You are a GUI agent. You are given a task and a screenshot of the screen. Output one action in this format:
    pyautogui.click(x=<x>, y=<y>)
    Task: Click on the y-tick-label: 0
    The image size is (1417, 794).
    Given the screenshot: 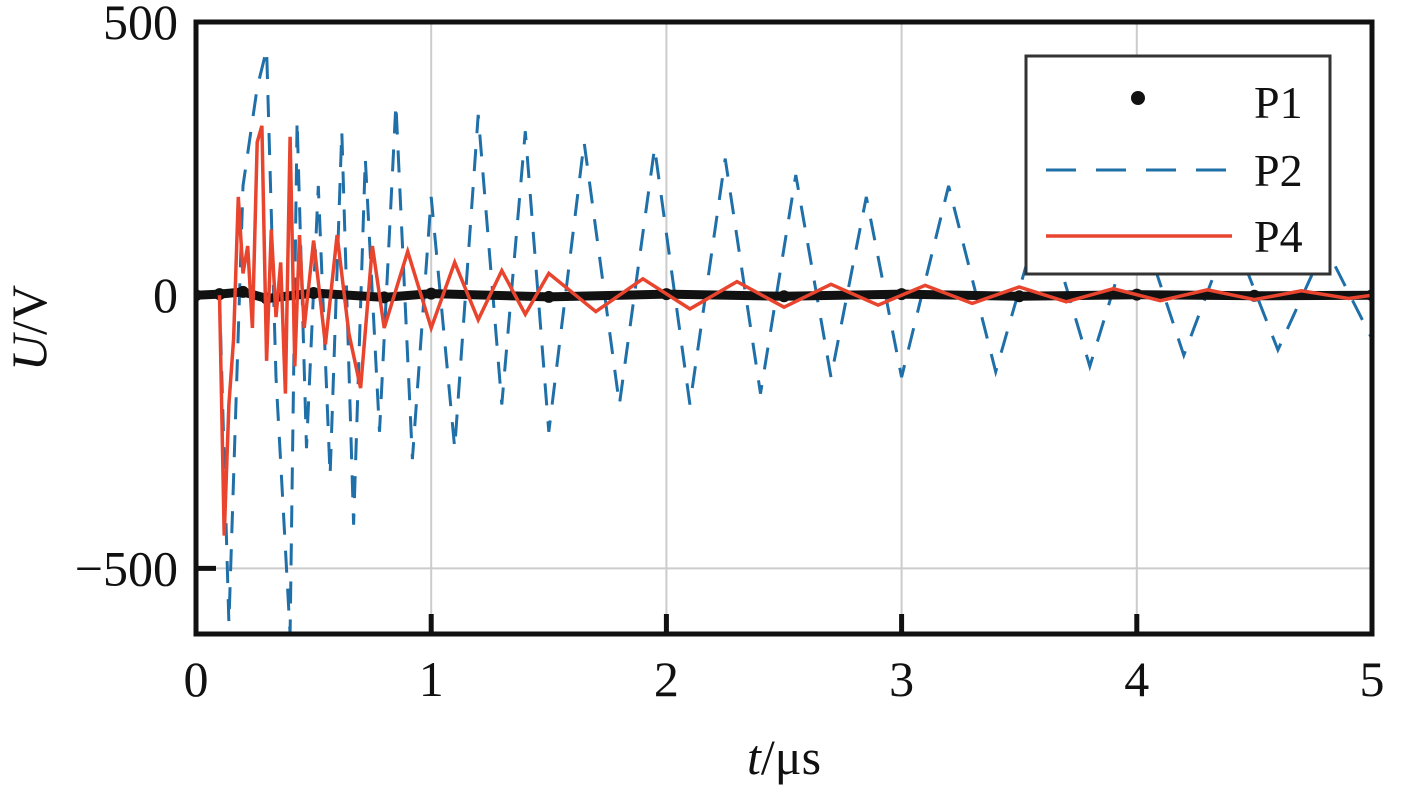 What is the action you would take?
    pyautogui.click(x=165, y=295)
    